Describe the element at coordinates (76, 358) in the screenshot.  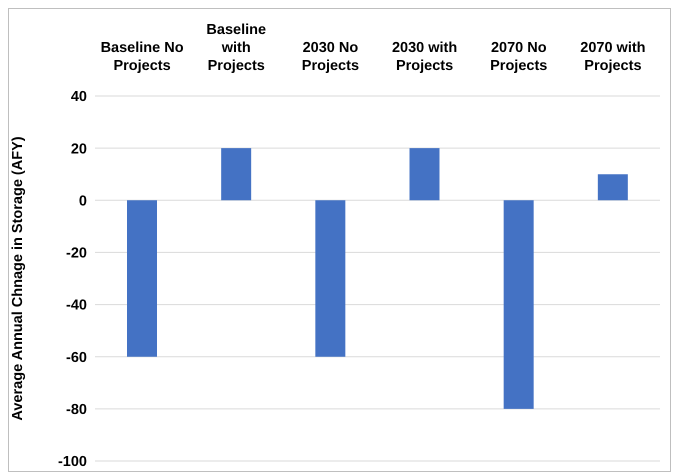
I see `y-tick-label: -60` at that location.